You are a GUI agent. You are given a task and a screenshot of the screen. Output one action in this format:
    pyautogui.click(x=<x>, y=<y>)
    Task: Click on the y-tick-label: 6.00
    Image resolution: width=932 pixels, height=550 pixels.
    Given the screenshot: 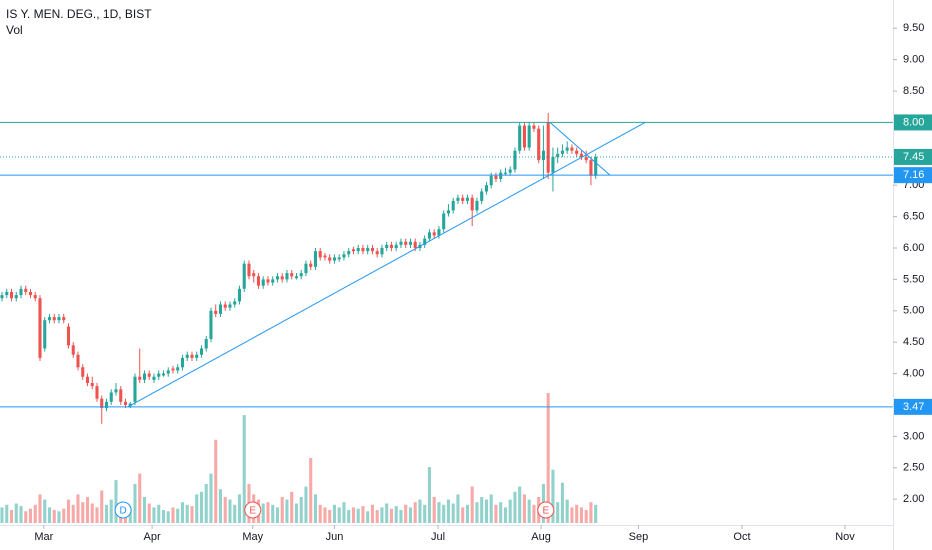 What is the action you would take?
    pyautogui.click(x=913, y=248)
    